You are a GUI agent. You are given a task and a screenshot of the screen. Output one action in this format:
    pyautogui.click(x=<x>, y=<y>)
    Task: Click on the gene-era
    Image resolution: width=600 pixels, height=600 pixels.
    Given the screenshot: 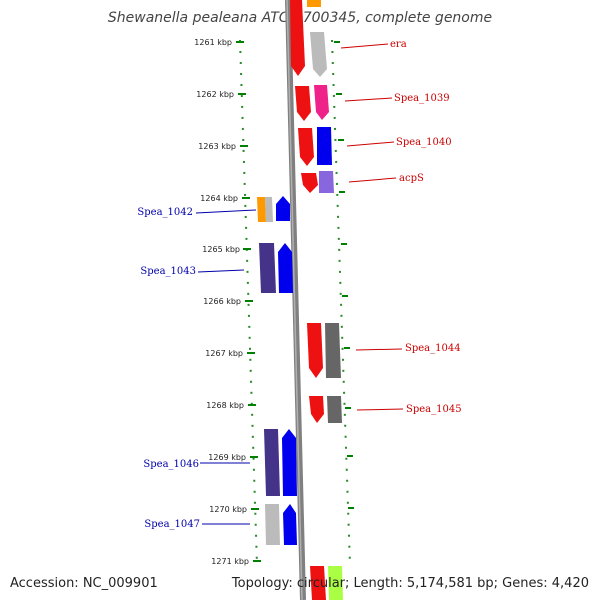 What is the action you would take?
    pyautogui.click(x=297, y=38)
    